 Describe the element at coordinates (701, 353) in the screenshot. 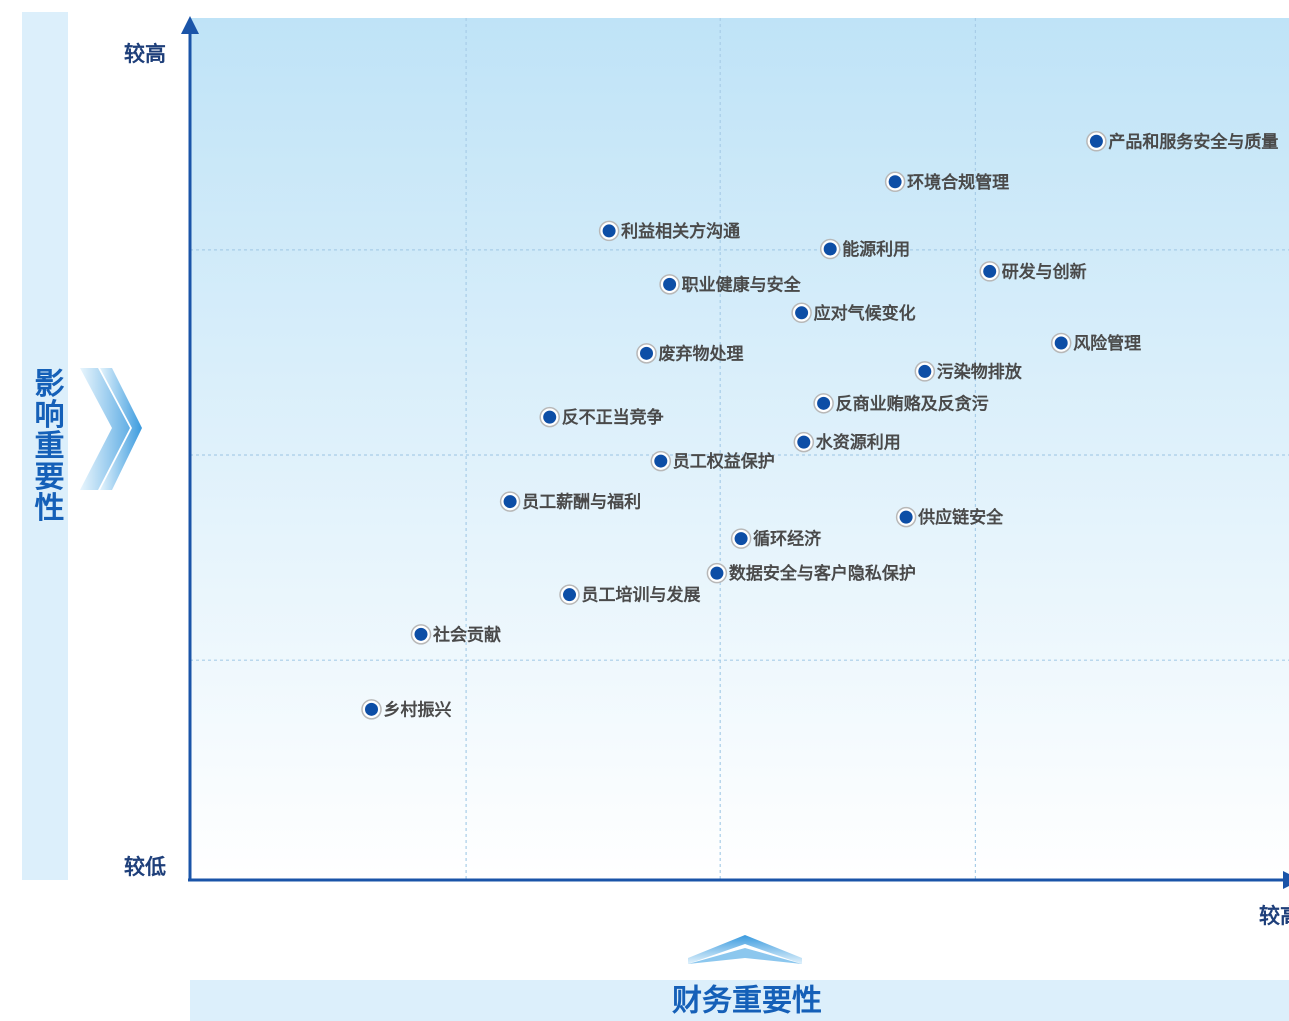

I see `point-label: 废弃物处理` at that location.